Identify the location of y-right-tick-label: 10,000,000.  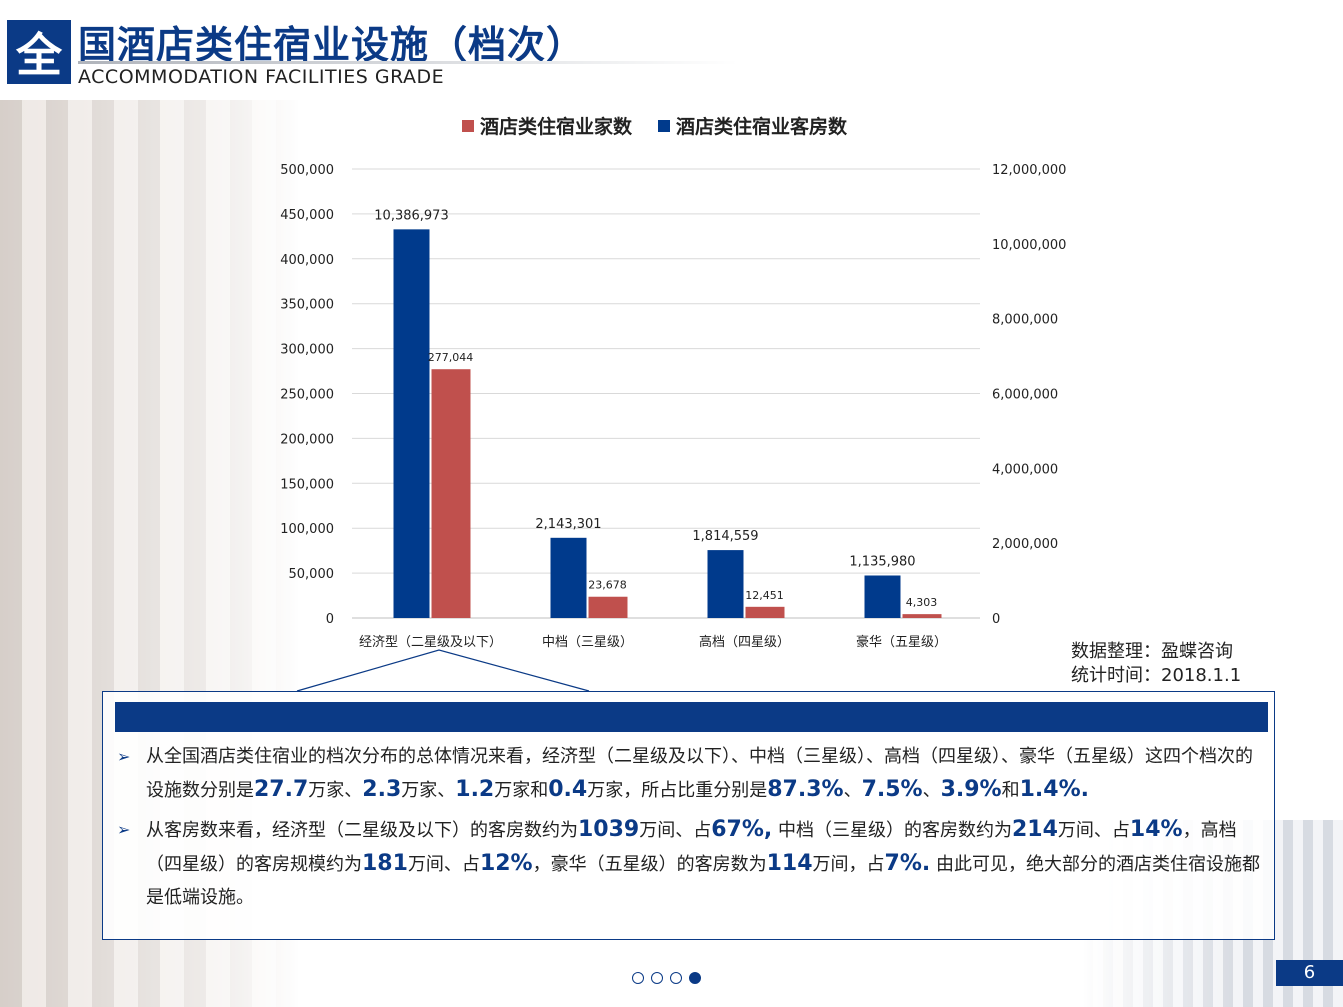
(1029, 245).